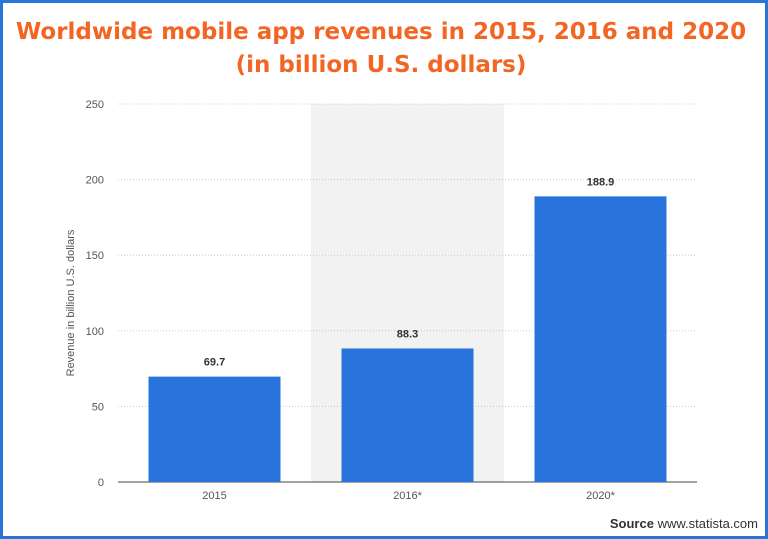 This screenshot has width=768, height=539. I want to click on y-tick-label: 0, so click(101, 483).